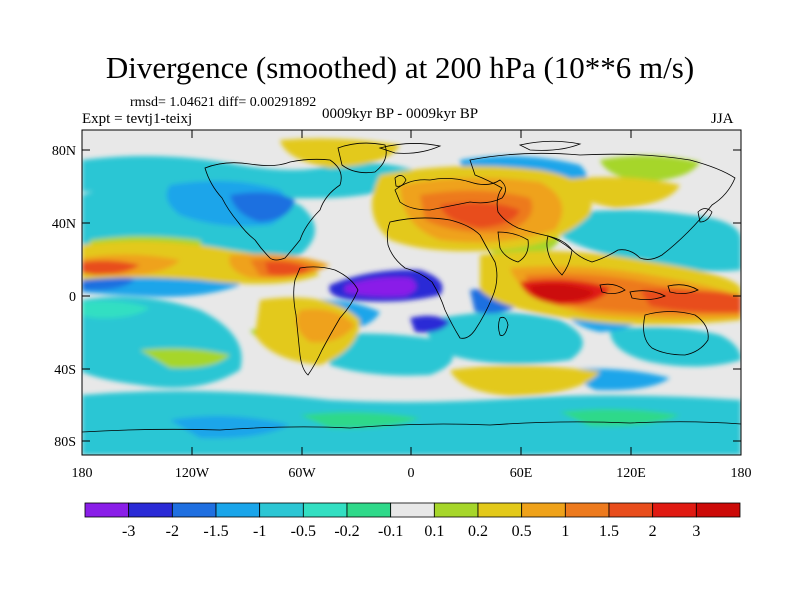 Image resolution: width=800 pixels, height=600 pixels. Describe the element at coordinates (386, 354) in the screenshot. I see `field-atlantic-south-cyan` at that location.